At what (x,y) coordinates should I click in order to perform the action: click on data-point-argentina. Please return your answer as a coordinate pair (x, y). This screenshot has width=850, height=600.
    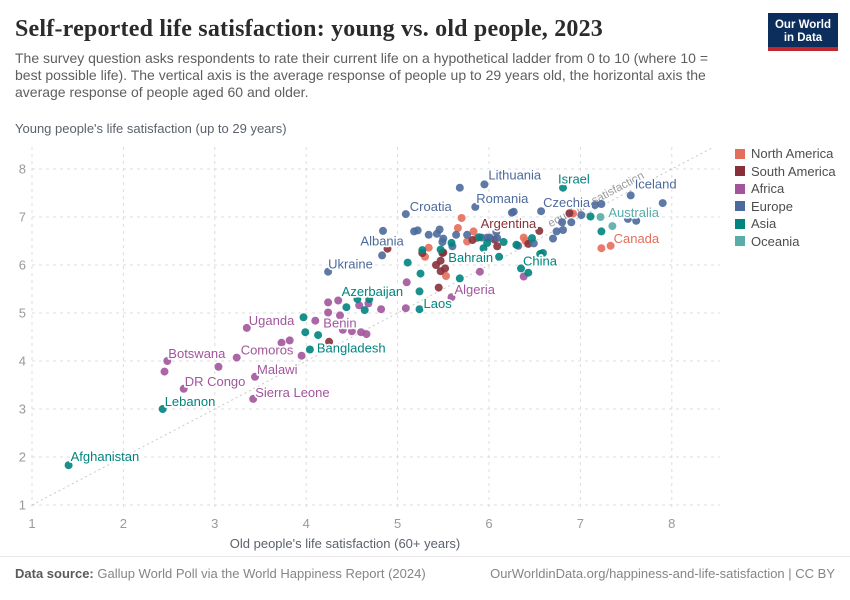
    Looking at the image, I should click on (539, 230).